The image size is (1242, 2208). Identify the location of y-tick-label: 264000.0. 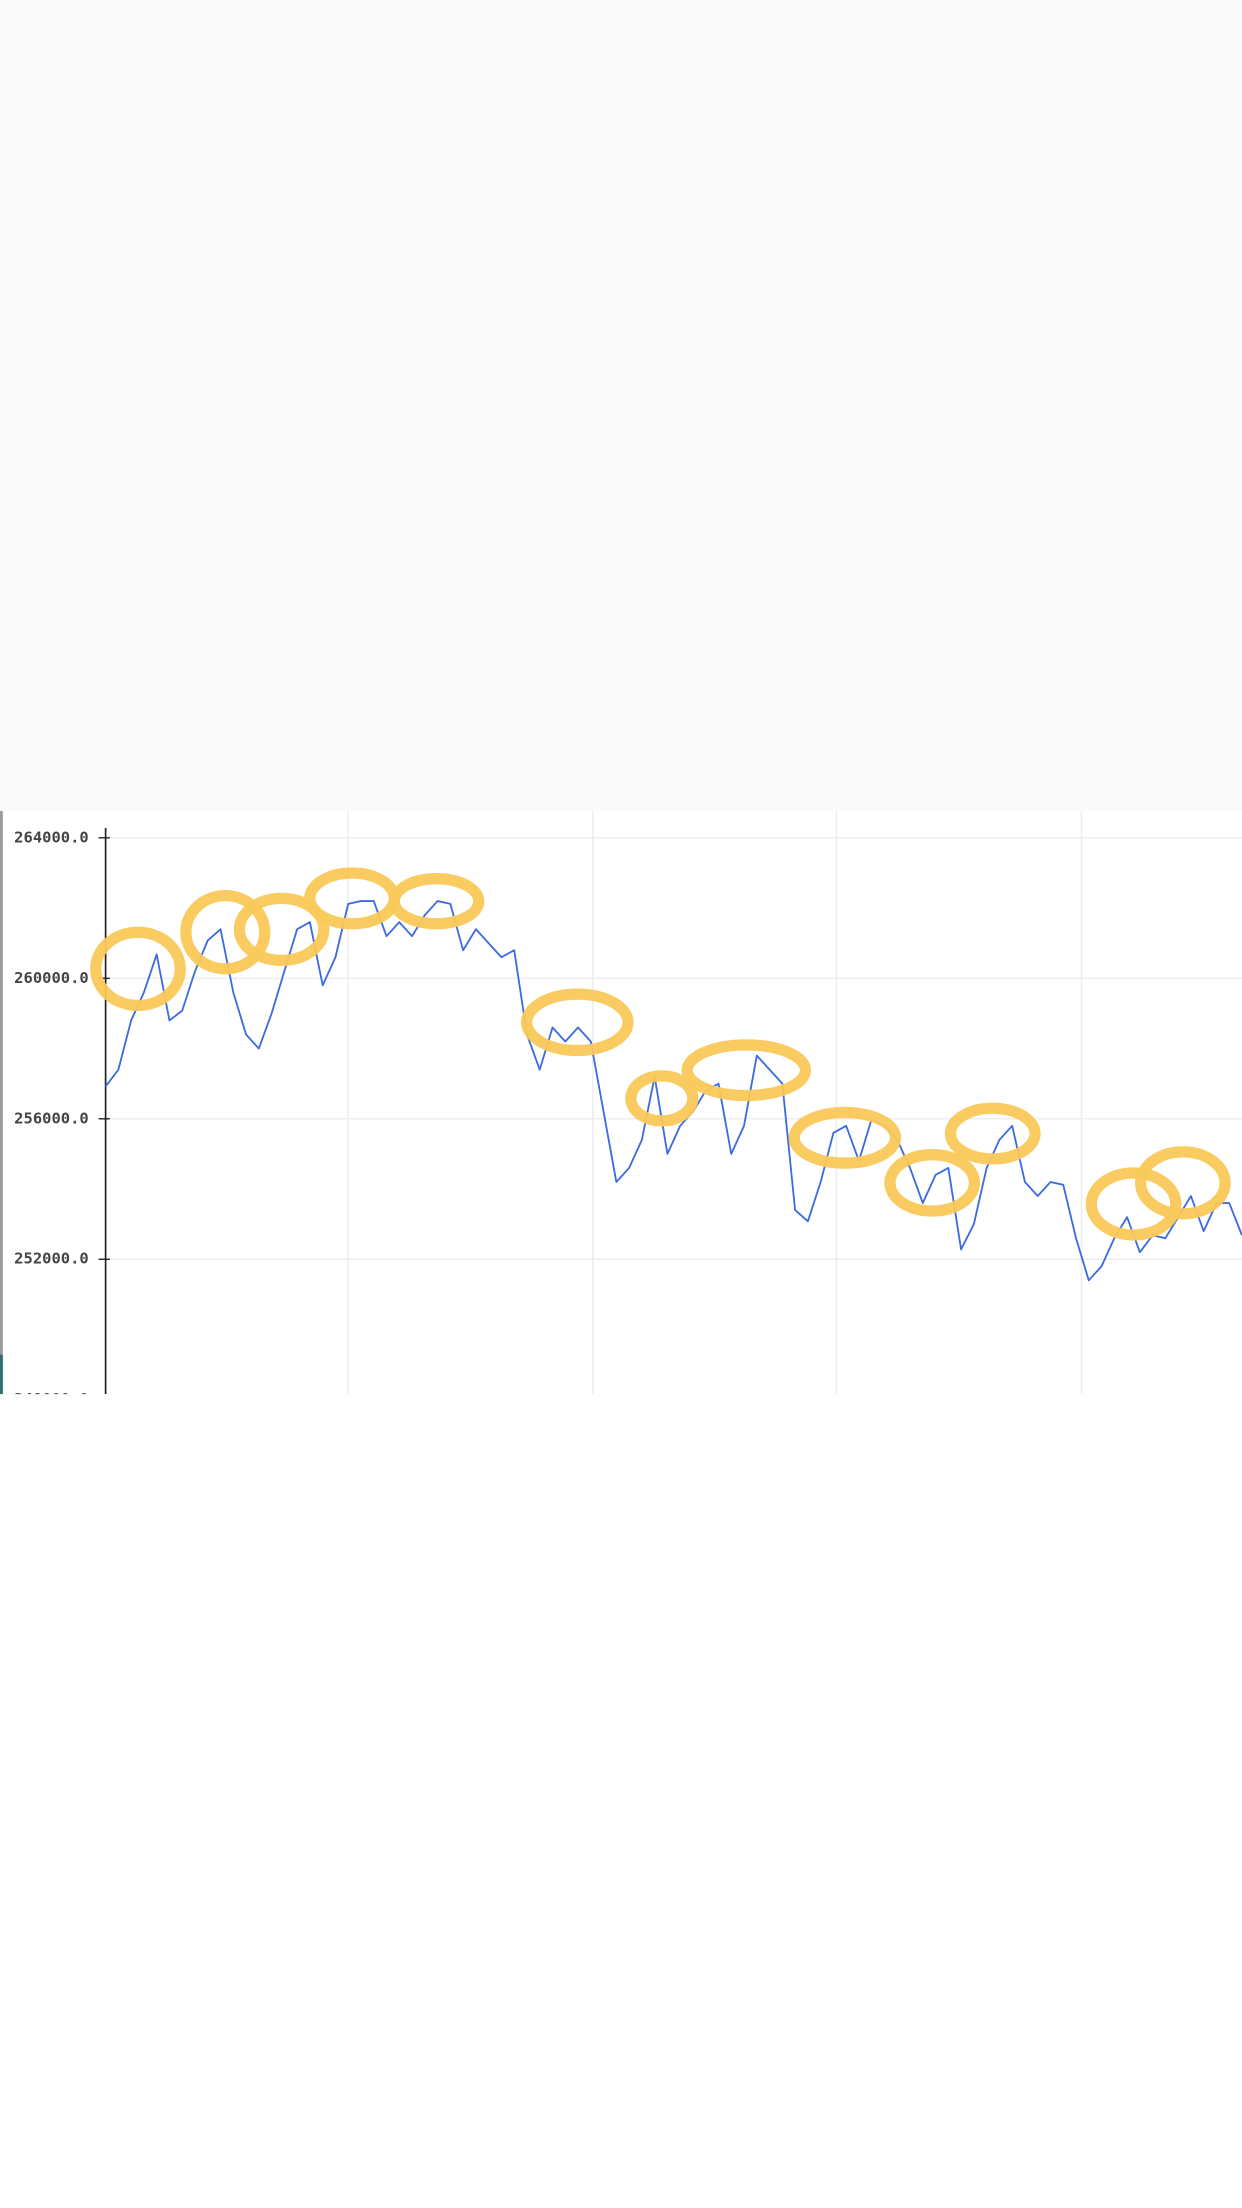
(51, 837).